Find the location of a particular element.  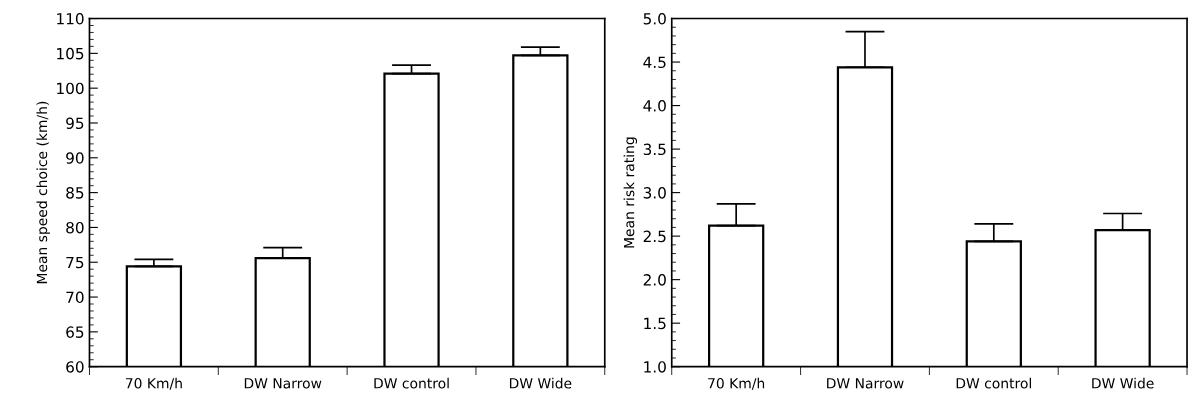

y-tick-label: 90 is located at coordinates (75, 158).